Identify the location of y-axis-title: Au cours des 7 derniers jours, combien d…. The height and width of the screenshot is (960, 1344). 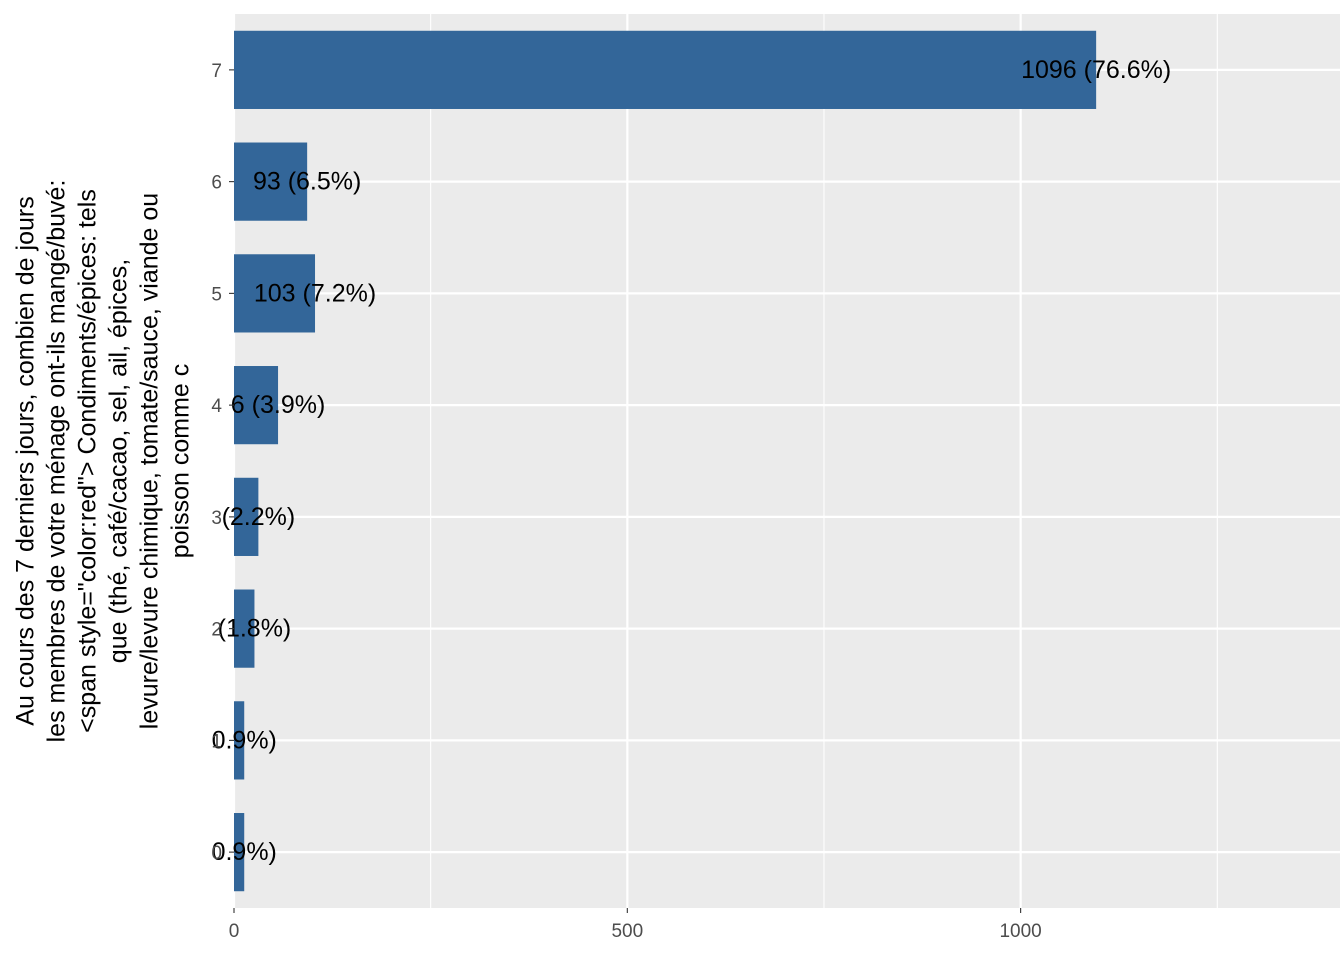
(103, 461).